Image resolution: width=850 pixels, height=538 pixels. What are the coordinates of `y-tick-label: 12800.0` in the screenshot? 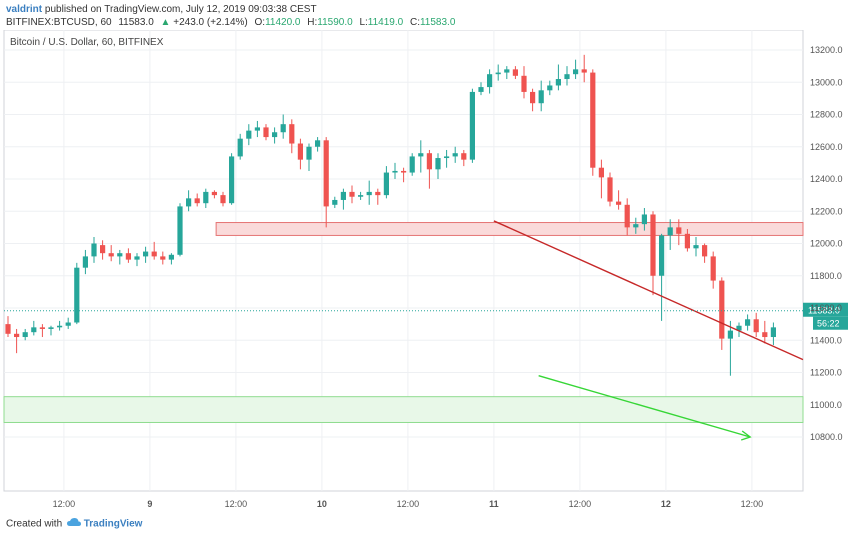 It's located at (826, 115).